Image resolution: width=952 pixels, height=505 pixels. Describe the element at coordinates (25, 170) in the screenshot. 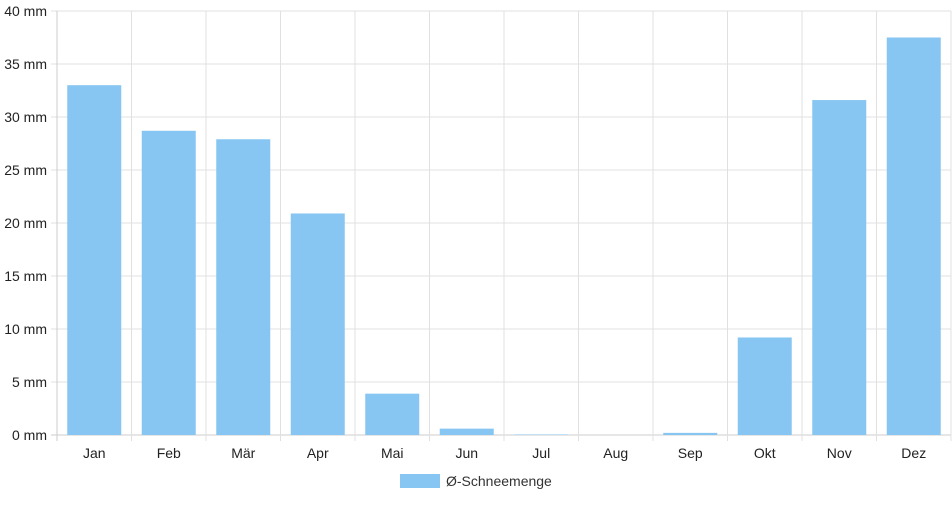

I see `y-tick-label: 25 mm` at that location.